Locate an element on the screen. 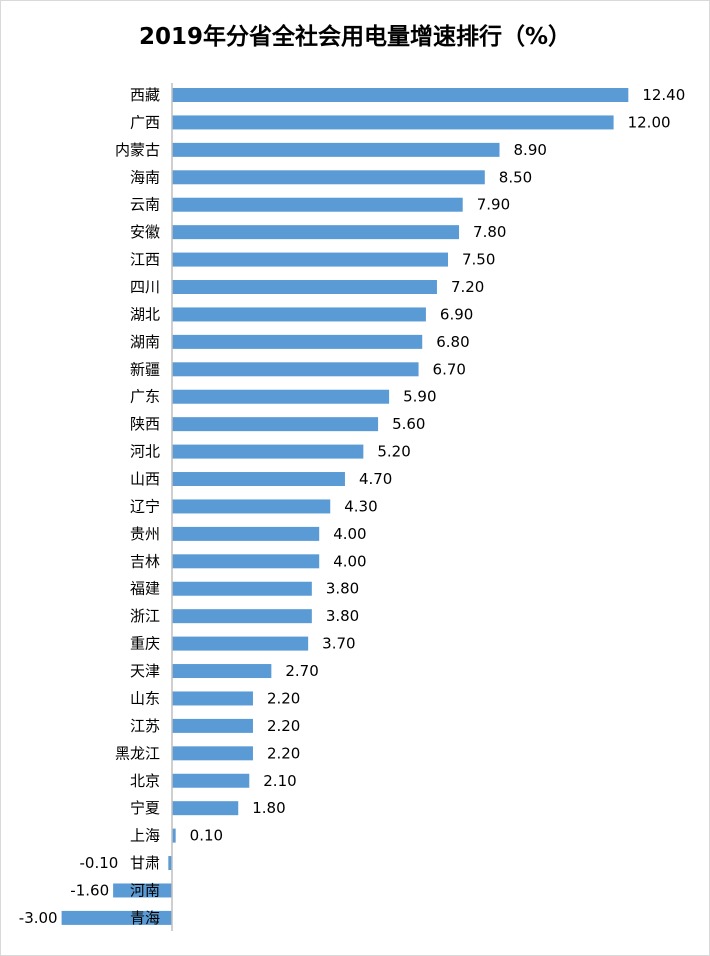  category-label: 云南 is located at coordinates (145, 205).